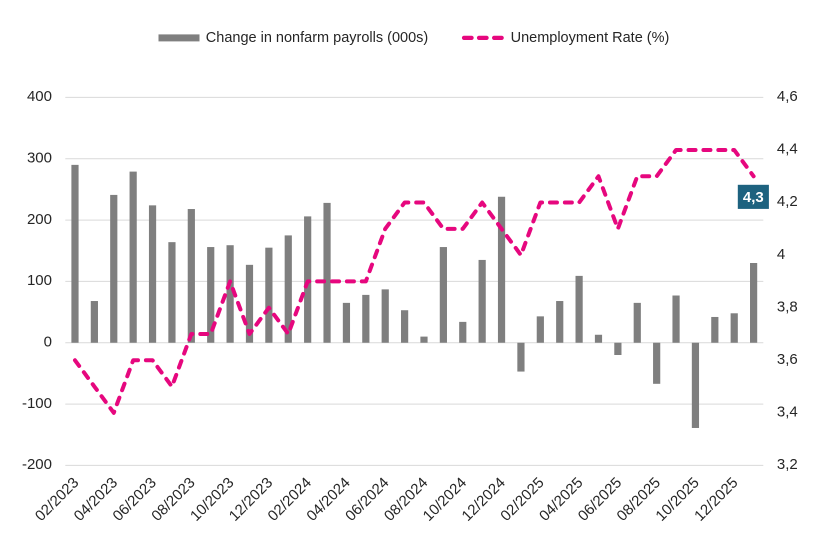 The width and height of the screenshot is (828, 552). What do you see at coordinates (787, 201) in the screenshot?
I see `svg-text: 4,2` at bounding box center [787, 201].